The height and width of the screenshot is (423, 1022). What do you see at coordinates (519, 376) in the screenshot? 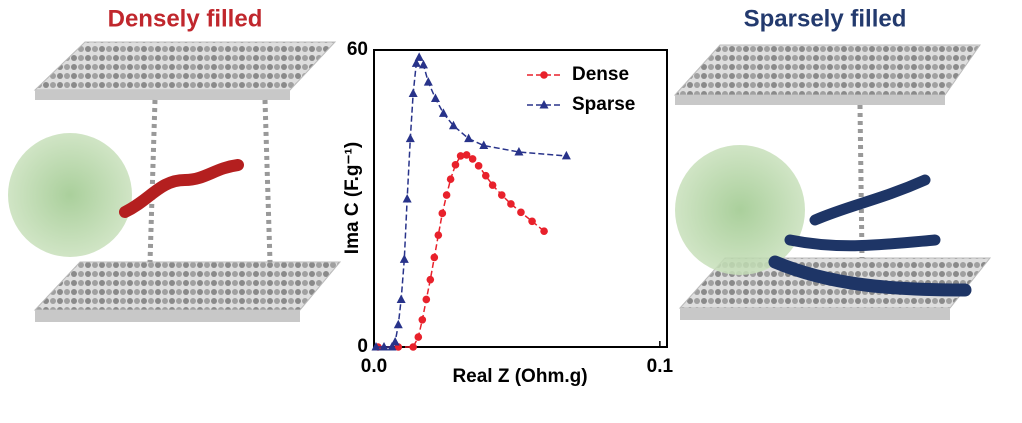
I see `x-axis-label: Real Z (Ohm.g)` at bounding box center [519, 376].